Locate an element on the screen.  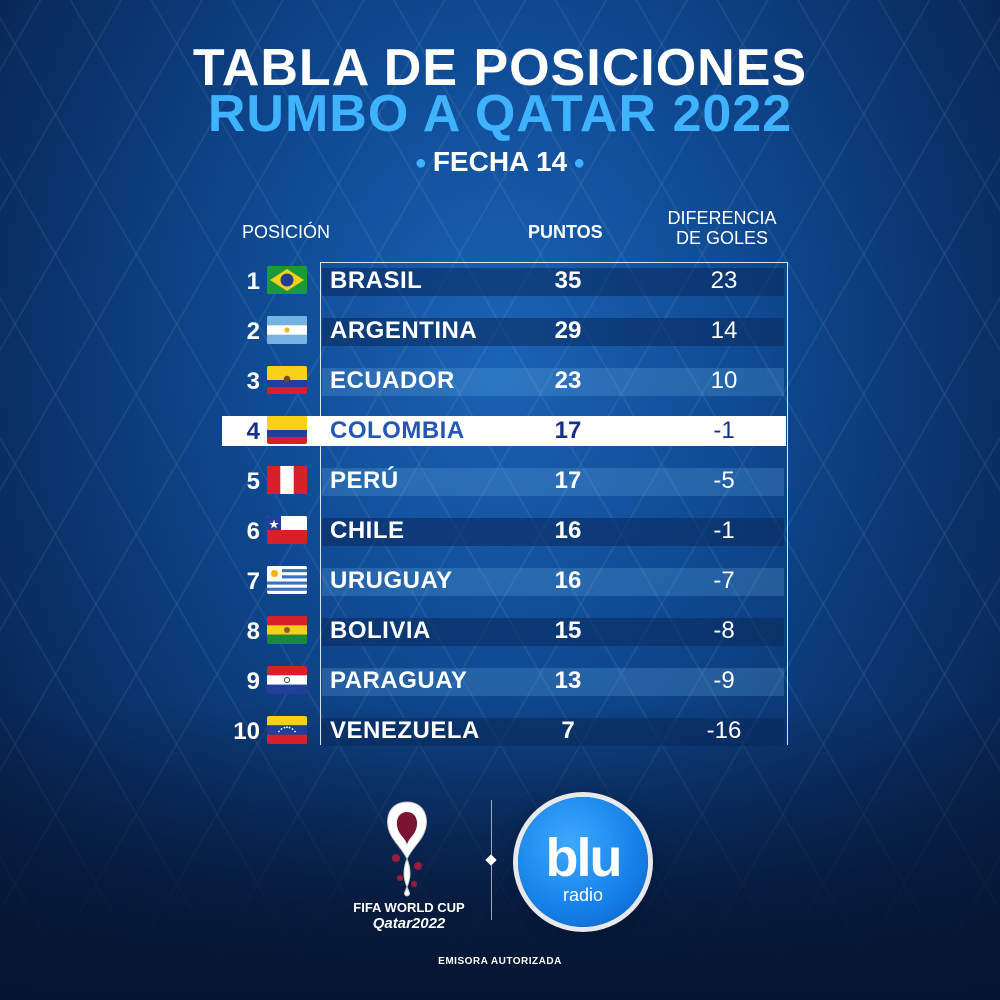
goal-diff-line2: DE GOLES is located at coordinates (722, 238).